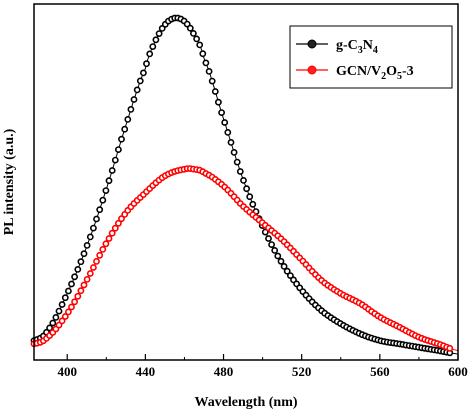 The width and height of the screenshot is (474, 412). I want to click on legend: g-C3N4 GCN/V2O5-3, so click(371, 57).